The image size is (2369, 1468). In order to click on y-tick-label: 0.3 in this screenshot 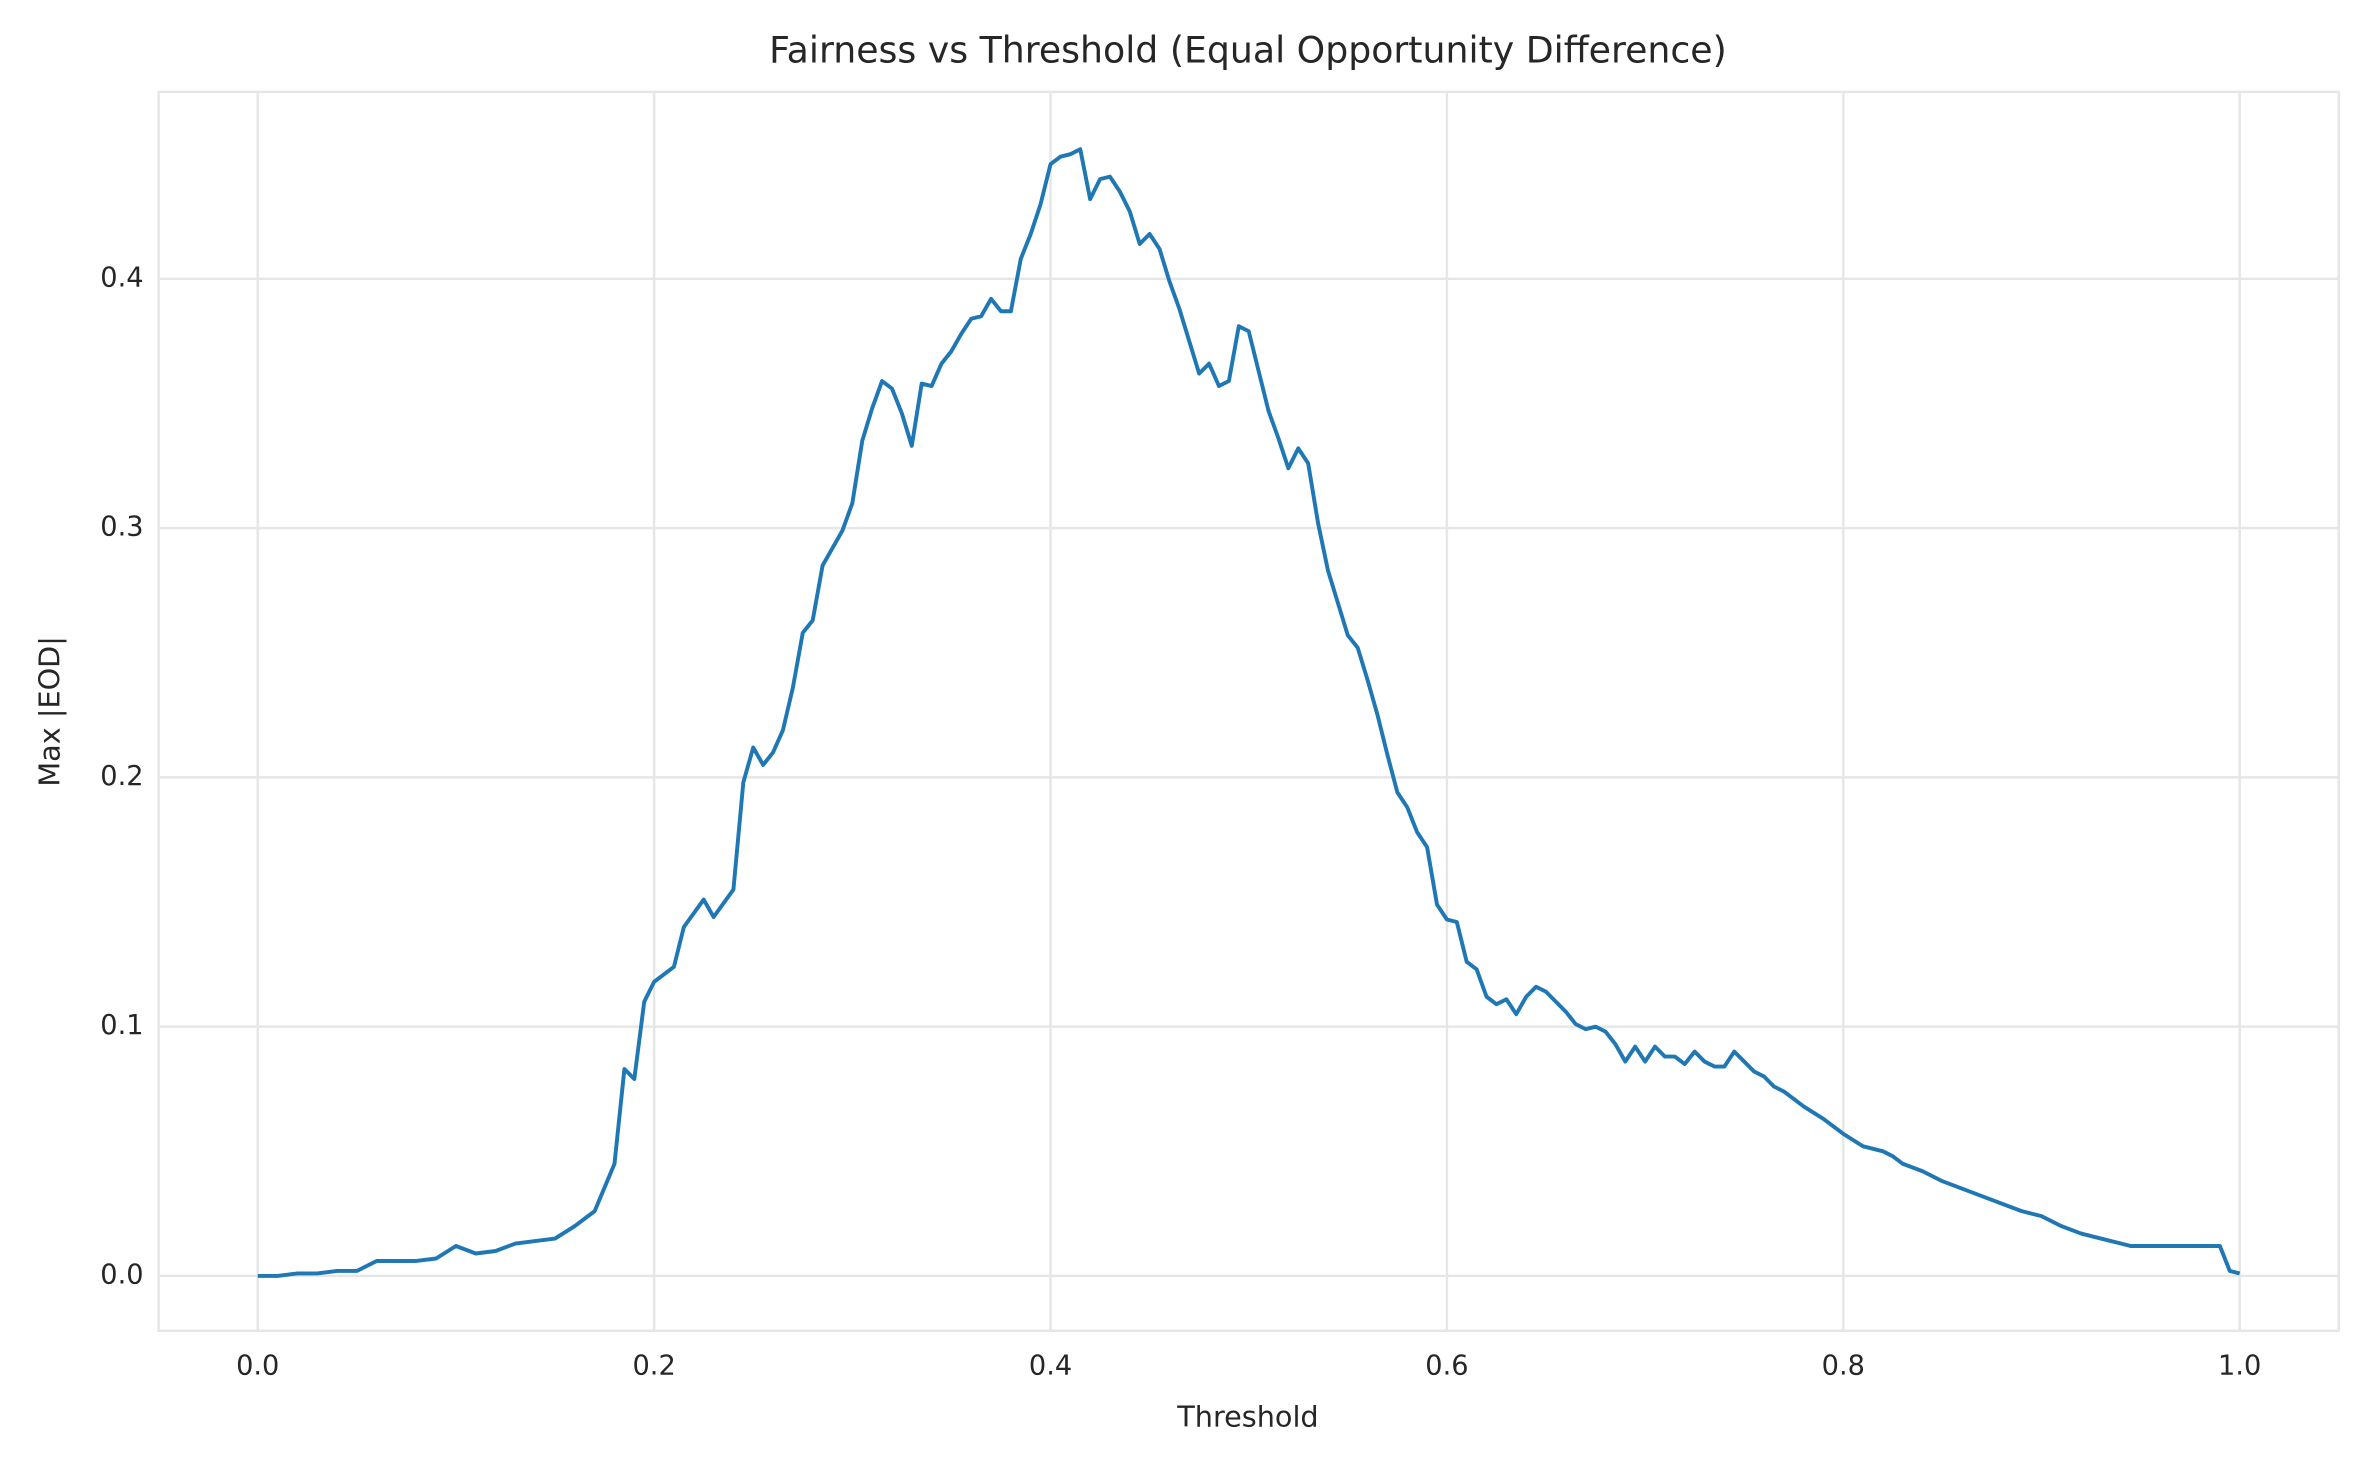, I will do `click(121, 527)`.